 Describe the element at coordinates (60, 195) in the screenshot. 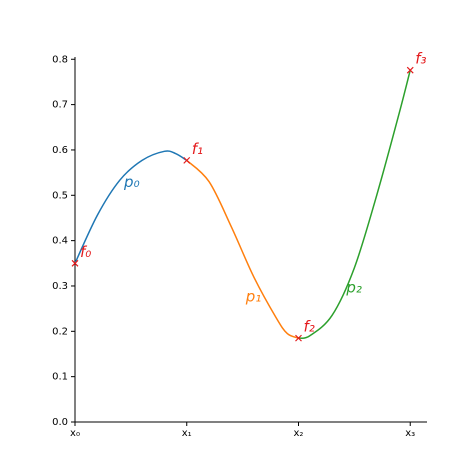

I see `y-tick-label: 0.5` at that location.